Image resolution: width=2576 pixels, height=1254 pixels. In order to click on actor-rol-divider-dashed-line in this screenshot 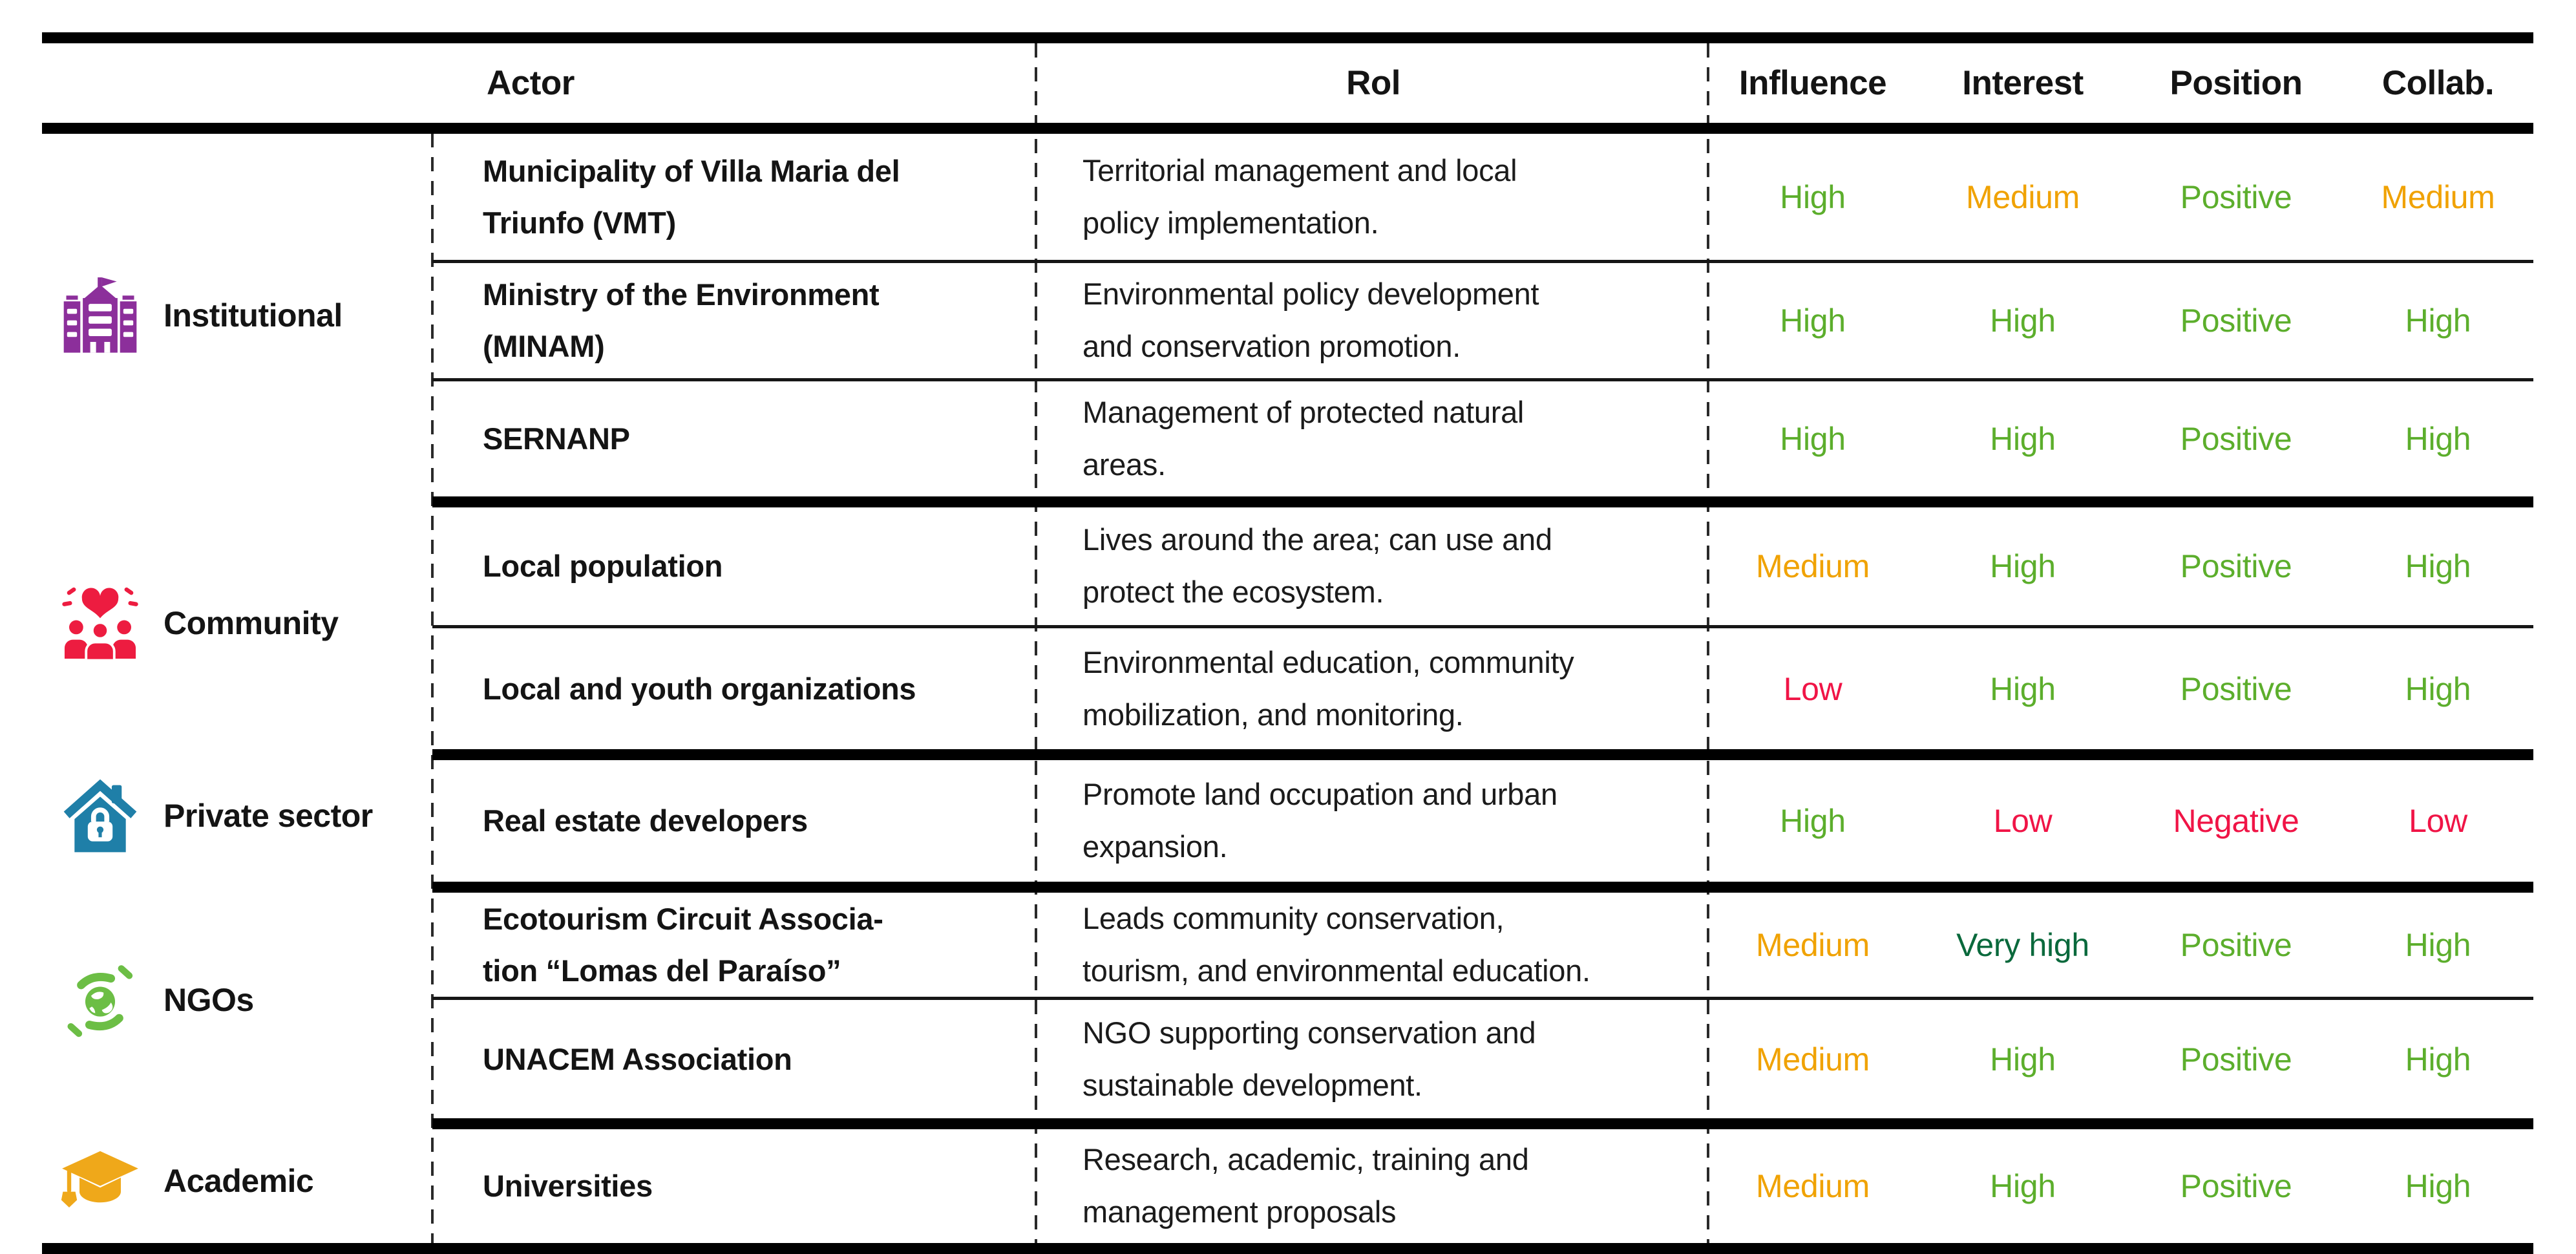, I will do `click(1036, 643)`.